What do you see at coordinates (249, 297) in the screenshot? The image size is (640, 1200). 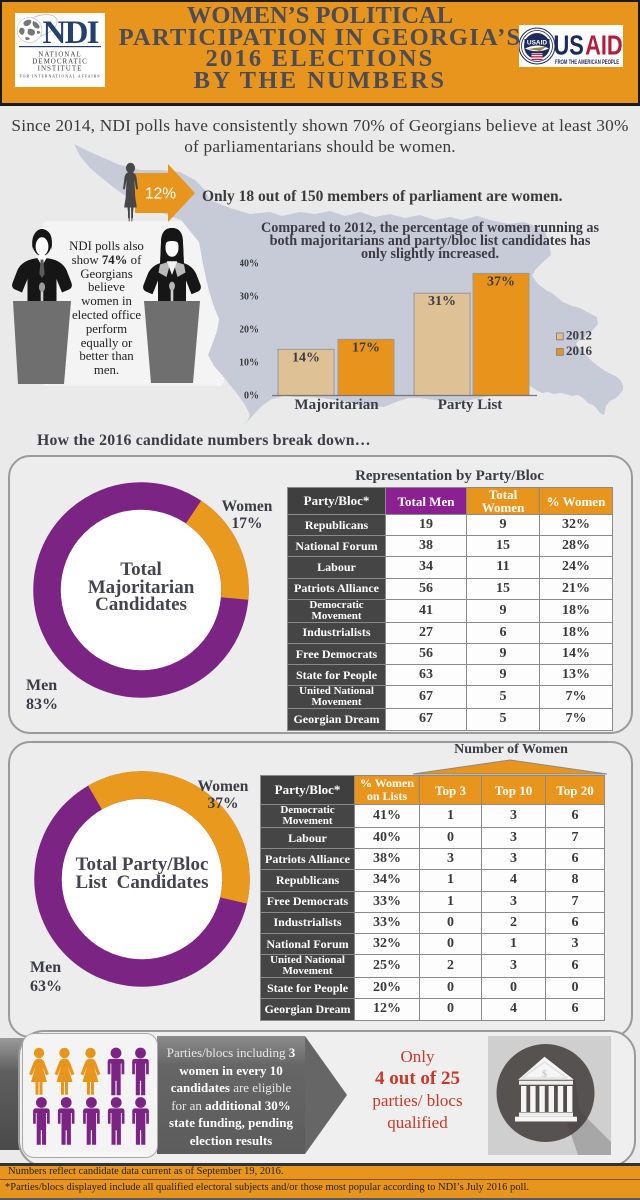 I see `svg-text: 30%` at bounding box center [249, 297].